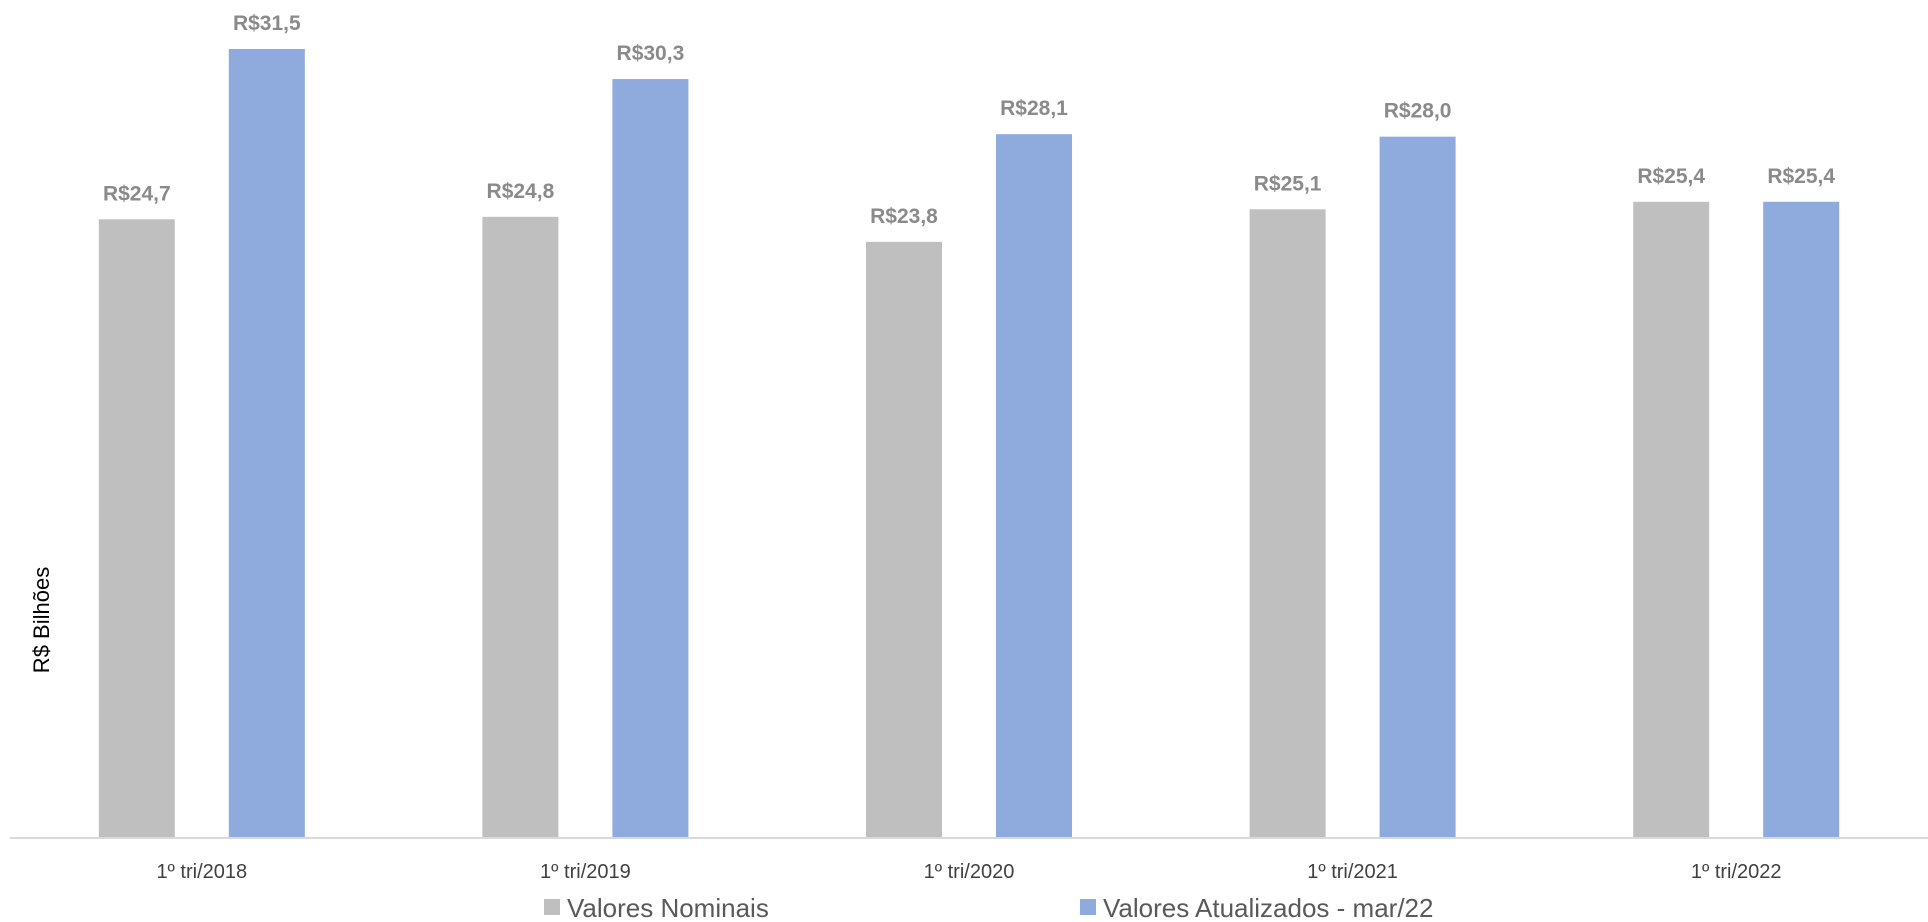  What do you see at coordinates (1088, 907) in the screenshot?
I see `legend-swatch-atualizados` at bounding box center [1088, 907].